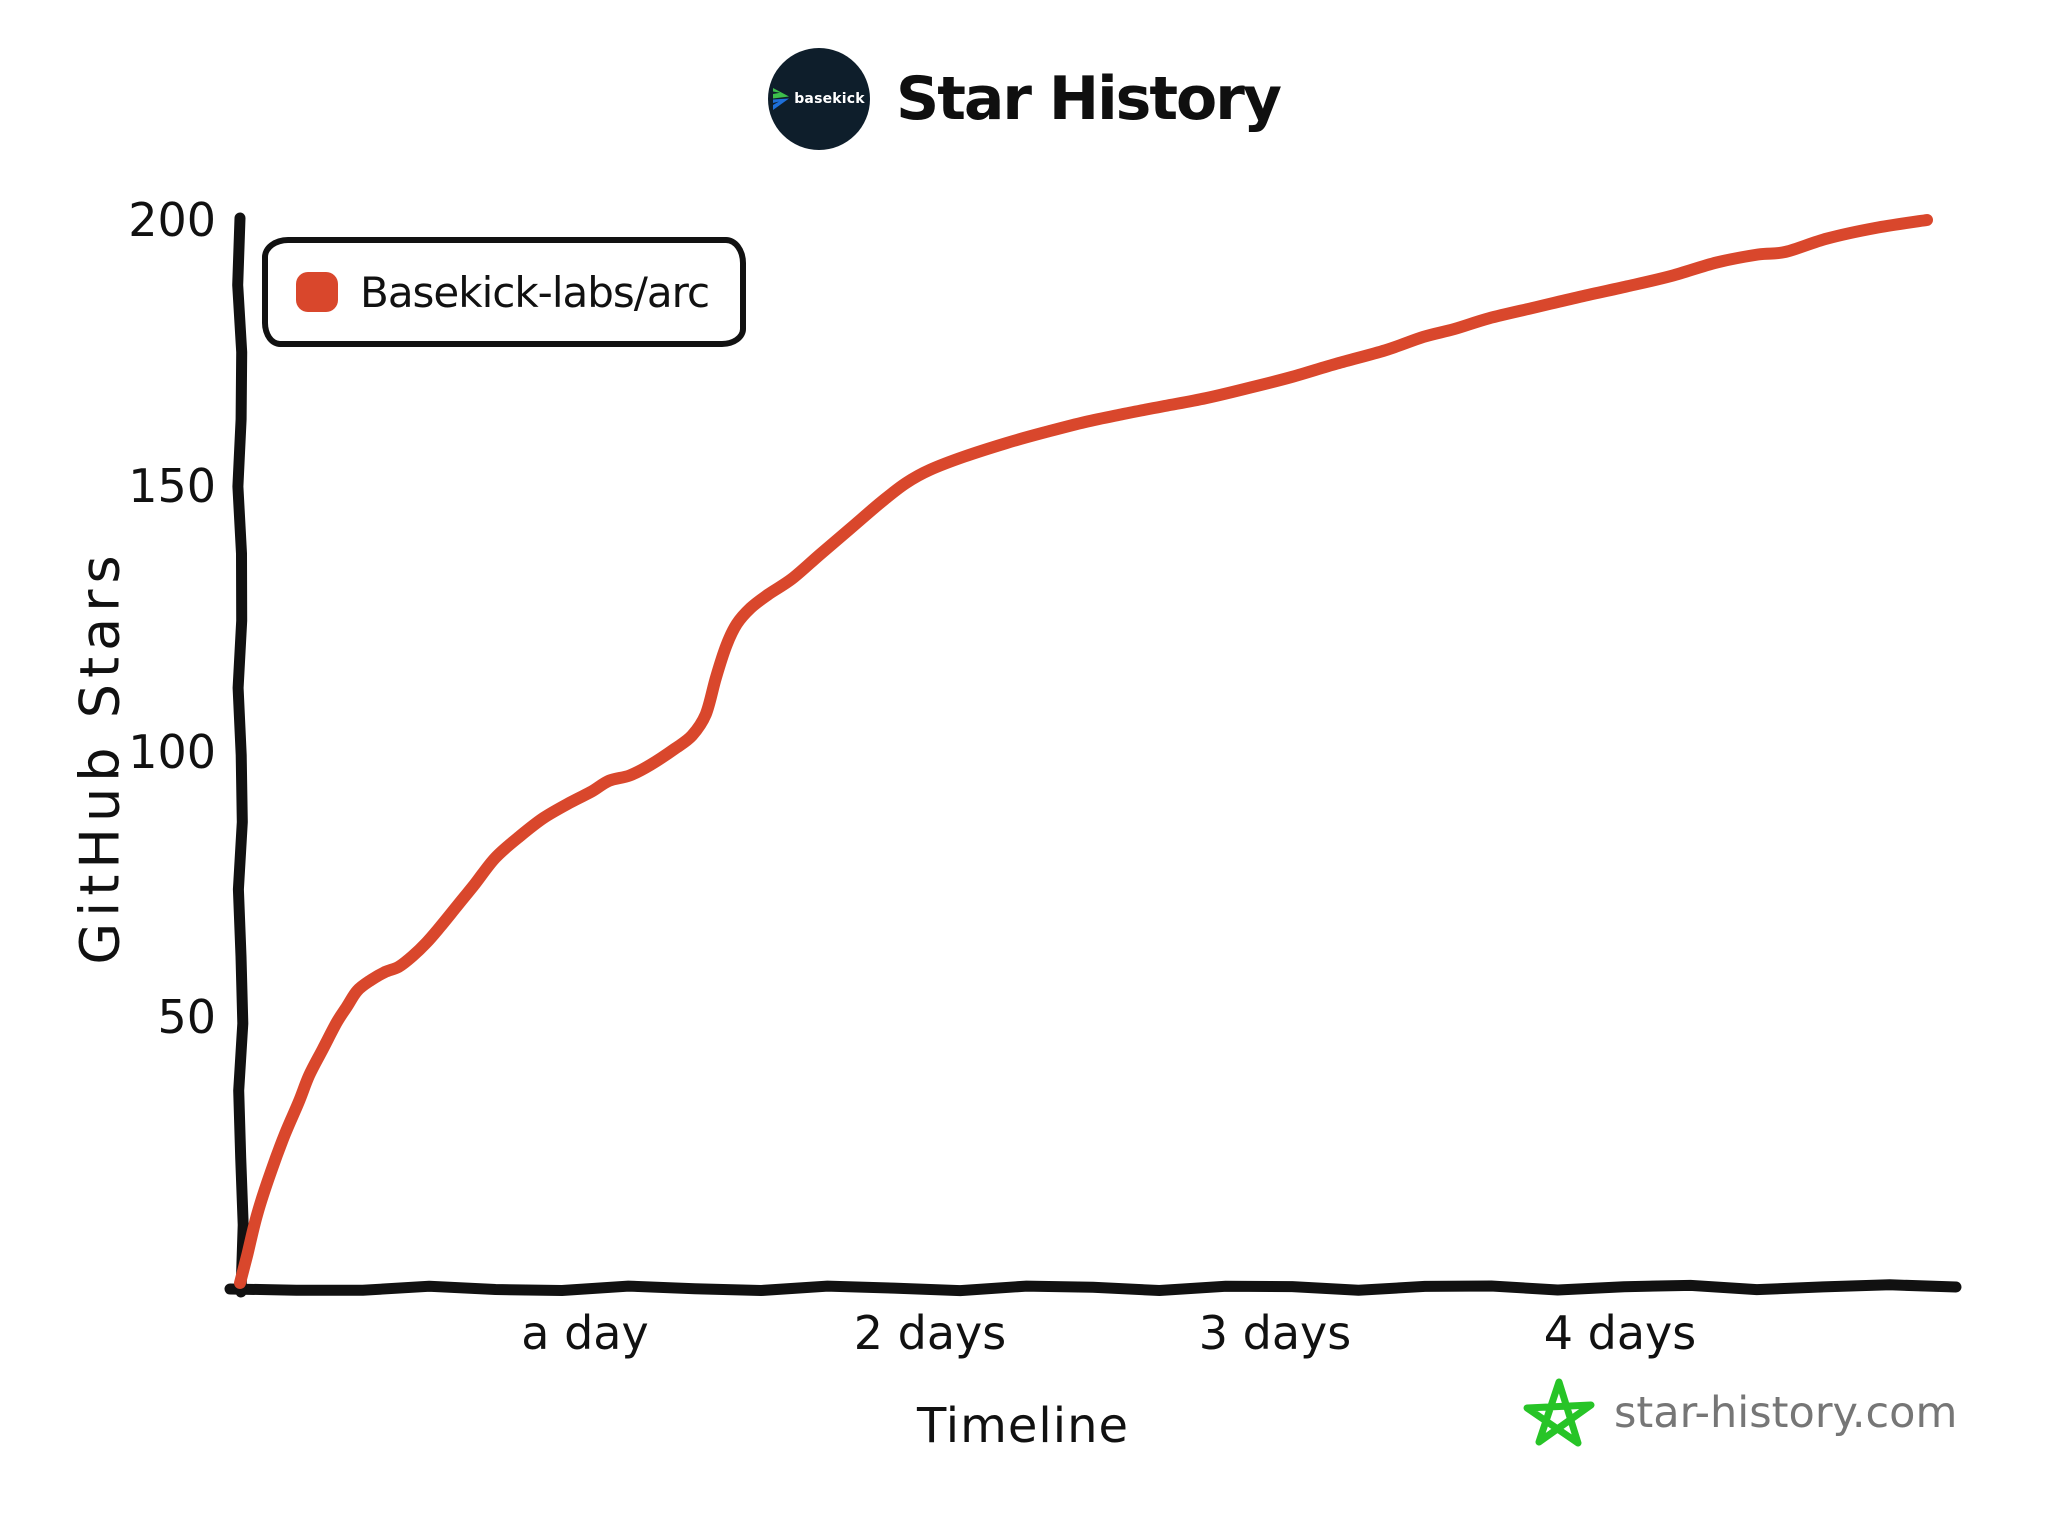 The width and height of the screenshot is (2048, 1513). Describe the element at coordinates (1786, 1413) in the screenshot. I see `watermark-text: star-history.com` at that location.